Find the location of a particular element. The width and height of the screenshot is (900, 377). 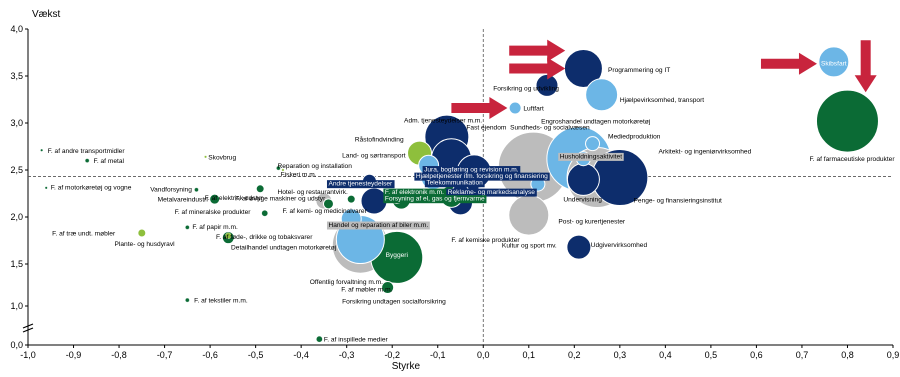

x-tick-label: -0,8 is located at coordinates (119, 355).